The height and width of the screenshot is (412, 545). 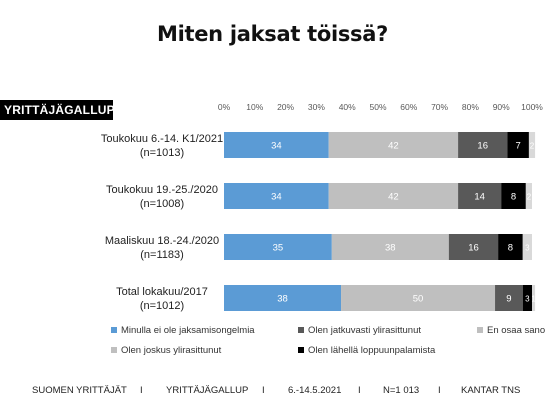 I want to click on legend-label: Olen lähellä loppuunpalamista, so click(x=372, y=350).